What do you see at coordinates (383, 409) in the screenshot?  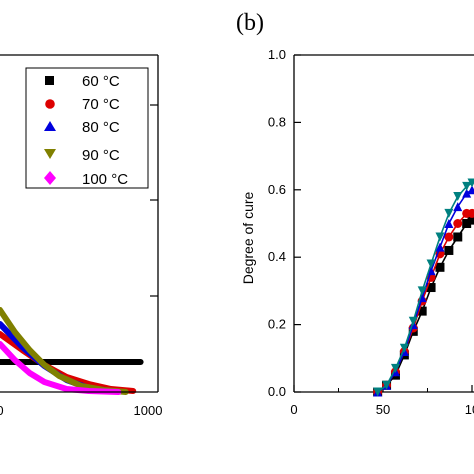 I see `panel-b-x-tick-label: 50` at bounding box center [383, 409].